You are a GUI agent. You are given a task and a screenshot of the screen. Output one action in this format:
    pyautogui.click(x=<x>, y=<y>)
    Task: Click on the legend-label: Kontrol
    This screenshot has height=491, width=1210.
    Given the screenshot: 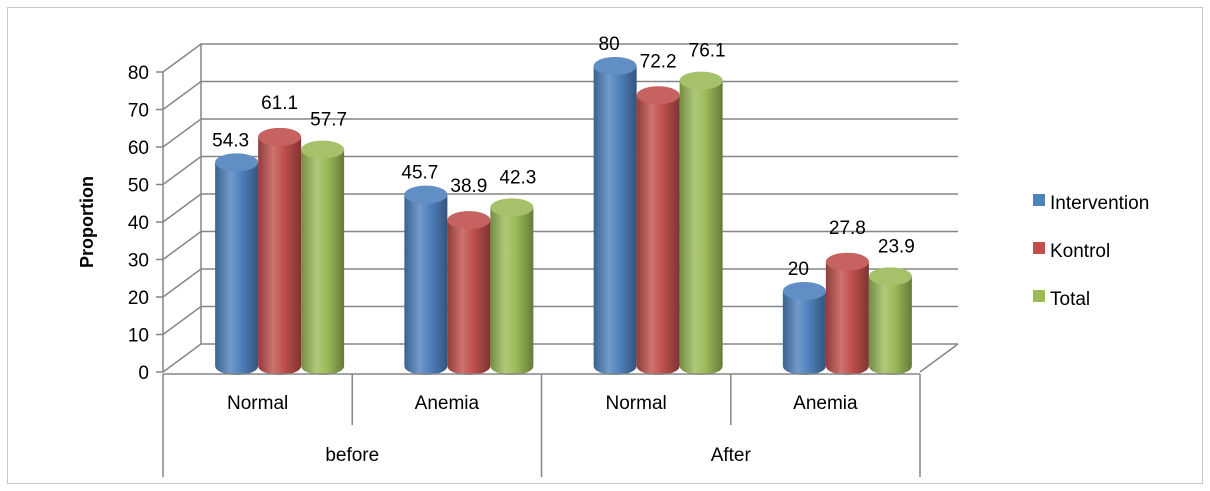 What is the action you would take?
    pyautogui.click(x=1080, y=251)
    